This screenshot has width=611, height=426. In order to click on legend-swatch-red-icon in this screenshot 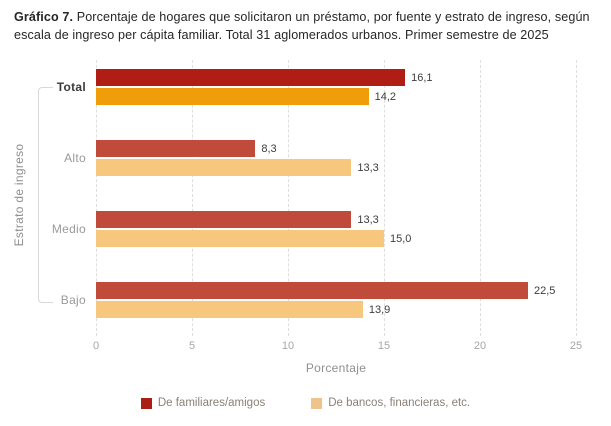, I will do `click(146, 403)`.